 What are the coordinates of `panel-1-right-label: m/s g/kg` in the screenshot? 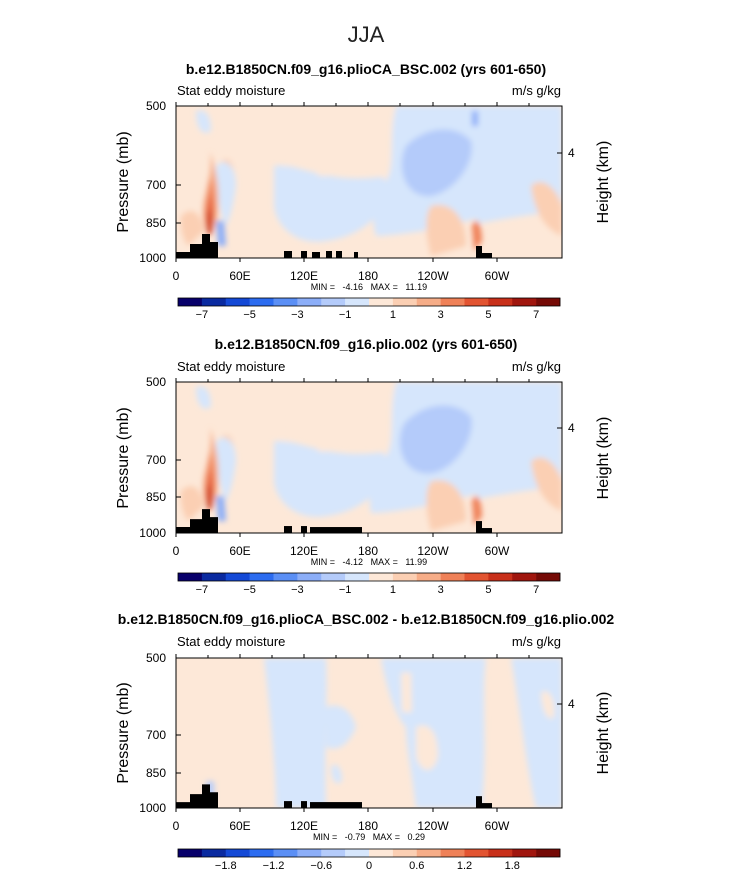 It's located at (536, 90).